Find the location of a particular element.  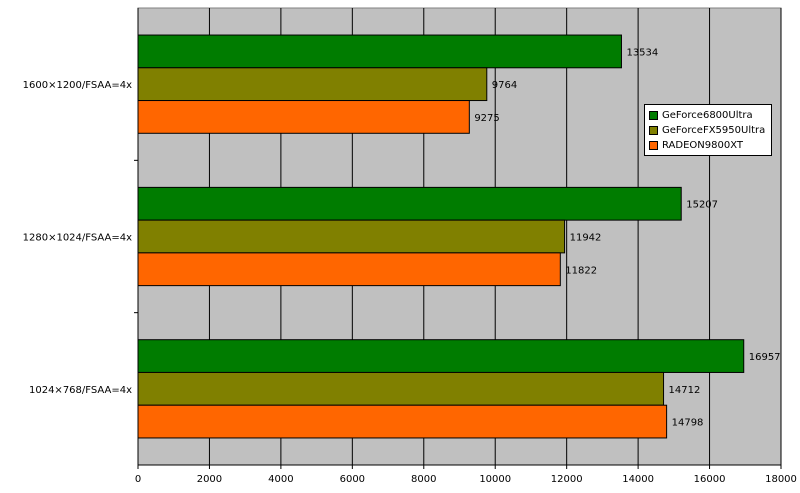

legend-label: GeForceFX5950Ultra is located at coordinates (714, 130).